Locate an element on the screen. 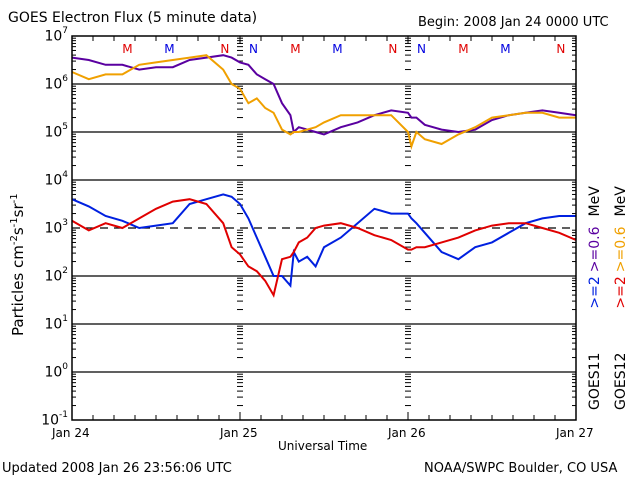 The height and width of the screenshot is (480, 640). y-tick-exp: 6 is located at coordinates (65, 79).